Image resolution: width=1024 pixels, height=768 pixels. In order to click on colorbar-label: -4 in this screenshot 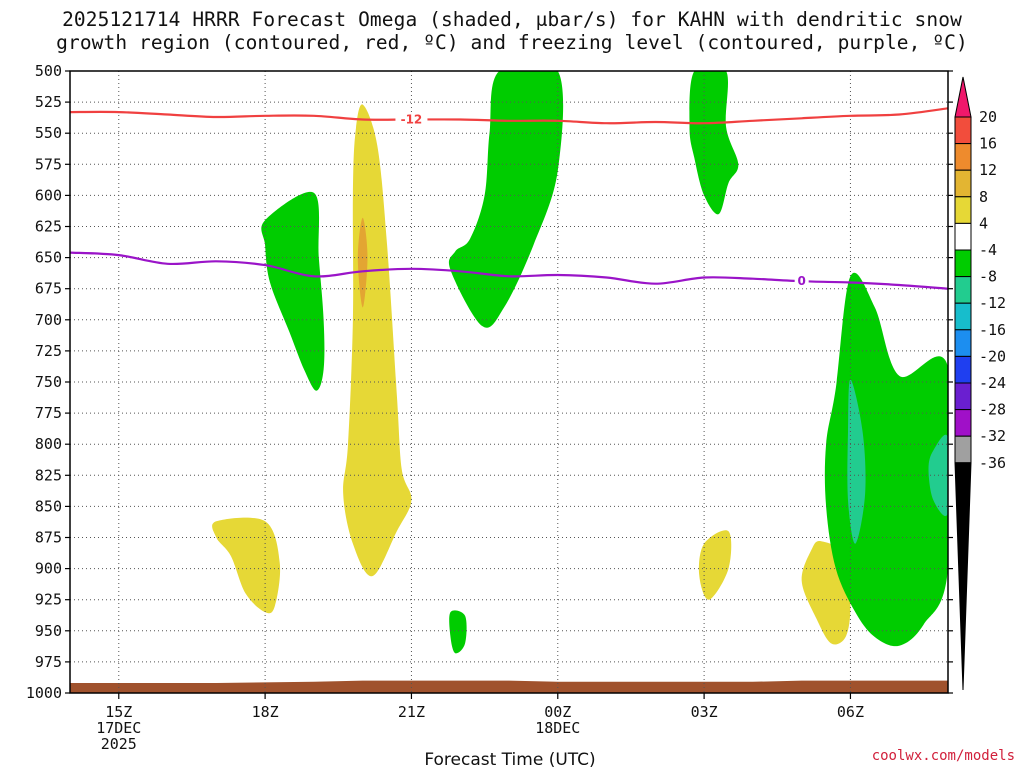, I will do `click(988, 250)`.